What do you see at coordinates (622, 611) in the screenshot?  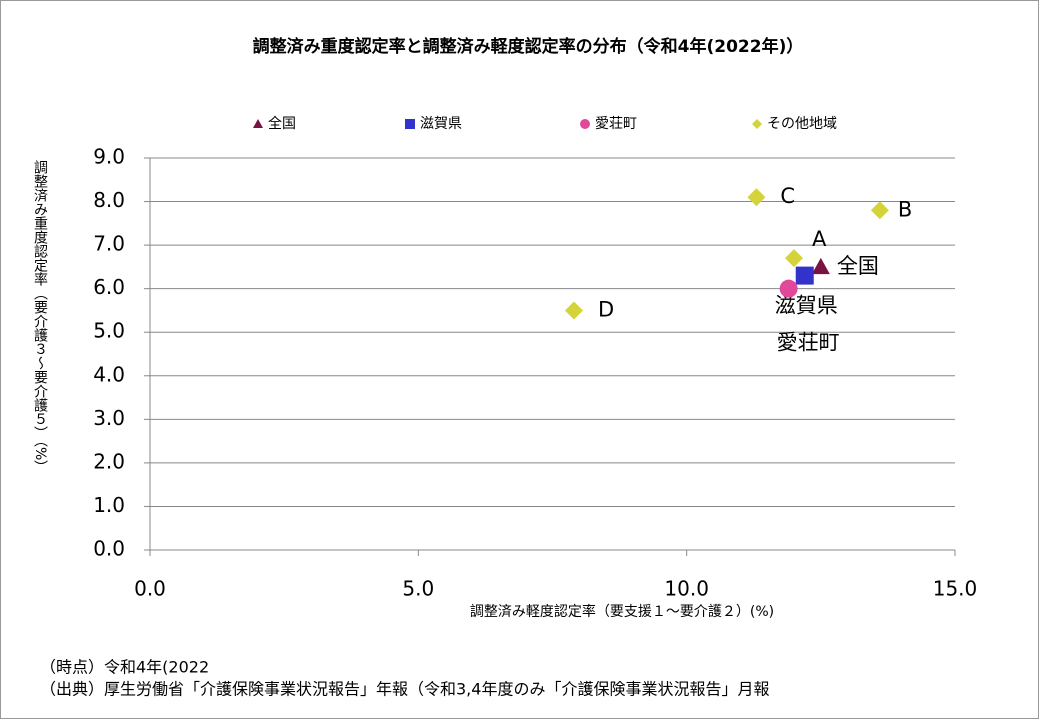 I see `x-axis-label: 調整済み軽度認定率（要支援１～要介護２）(%)` at bounding box center [622, 611].